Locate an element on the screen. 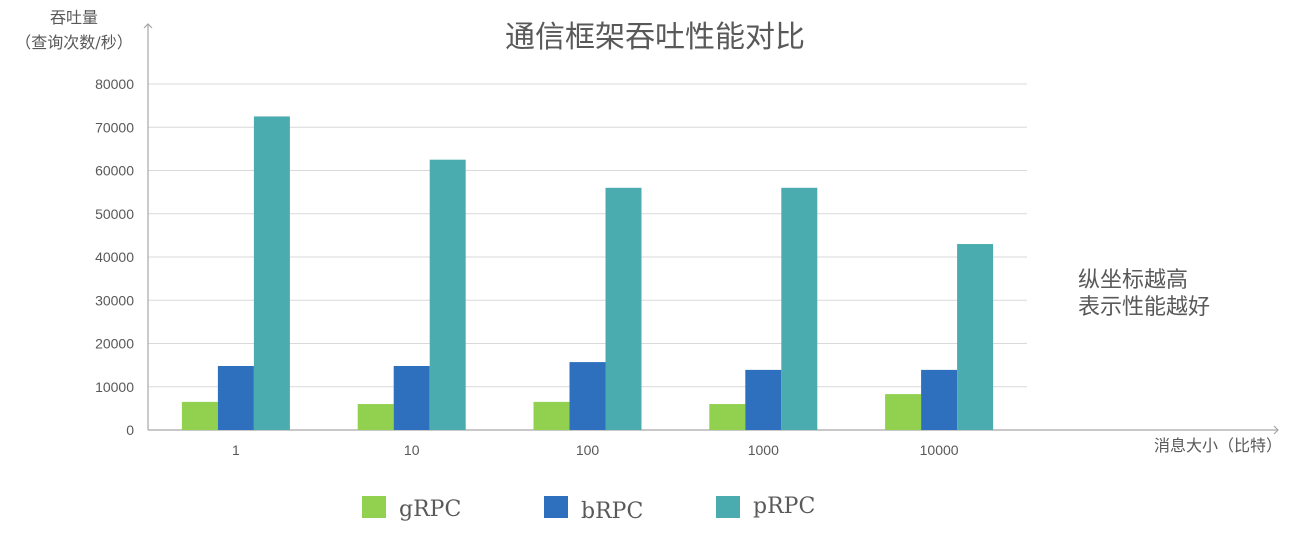 This screenshot has height=534, width=1298. x-tick-label: 10000 is located at coordinates (939, 450).